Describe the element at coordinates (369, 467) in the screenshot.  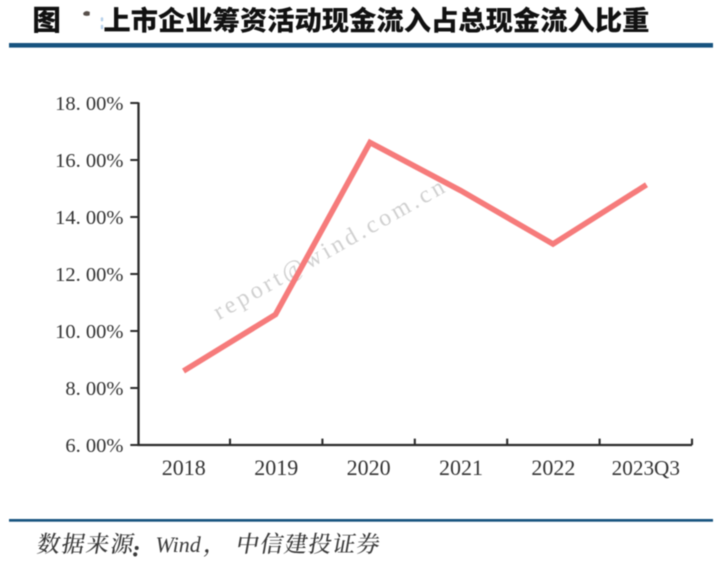
I see `svg-text: 2020` at that location.